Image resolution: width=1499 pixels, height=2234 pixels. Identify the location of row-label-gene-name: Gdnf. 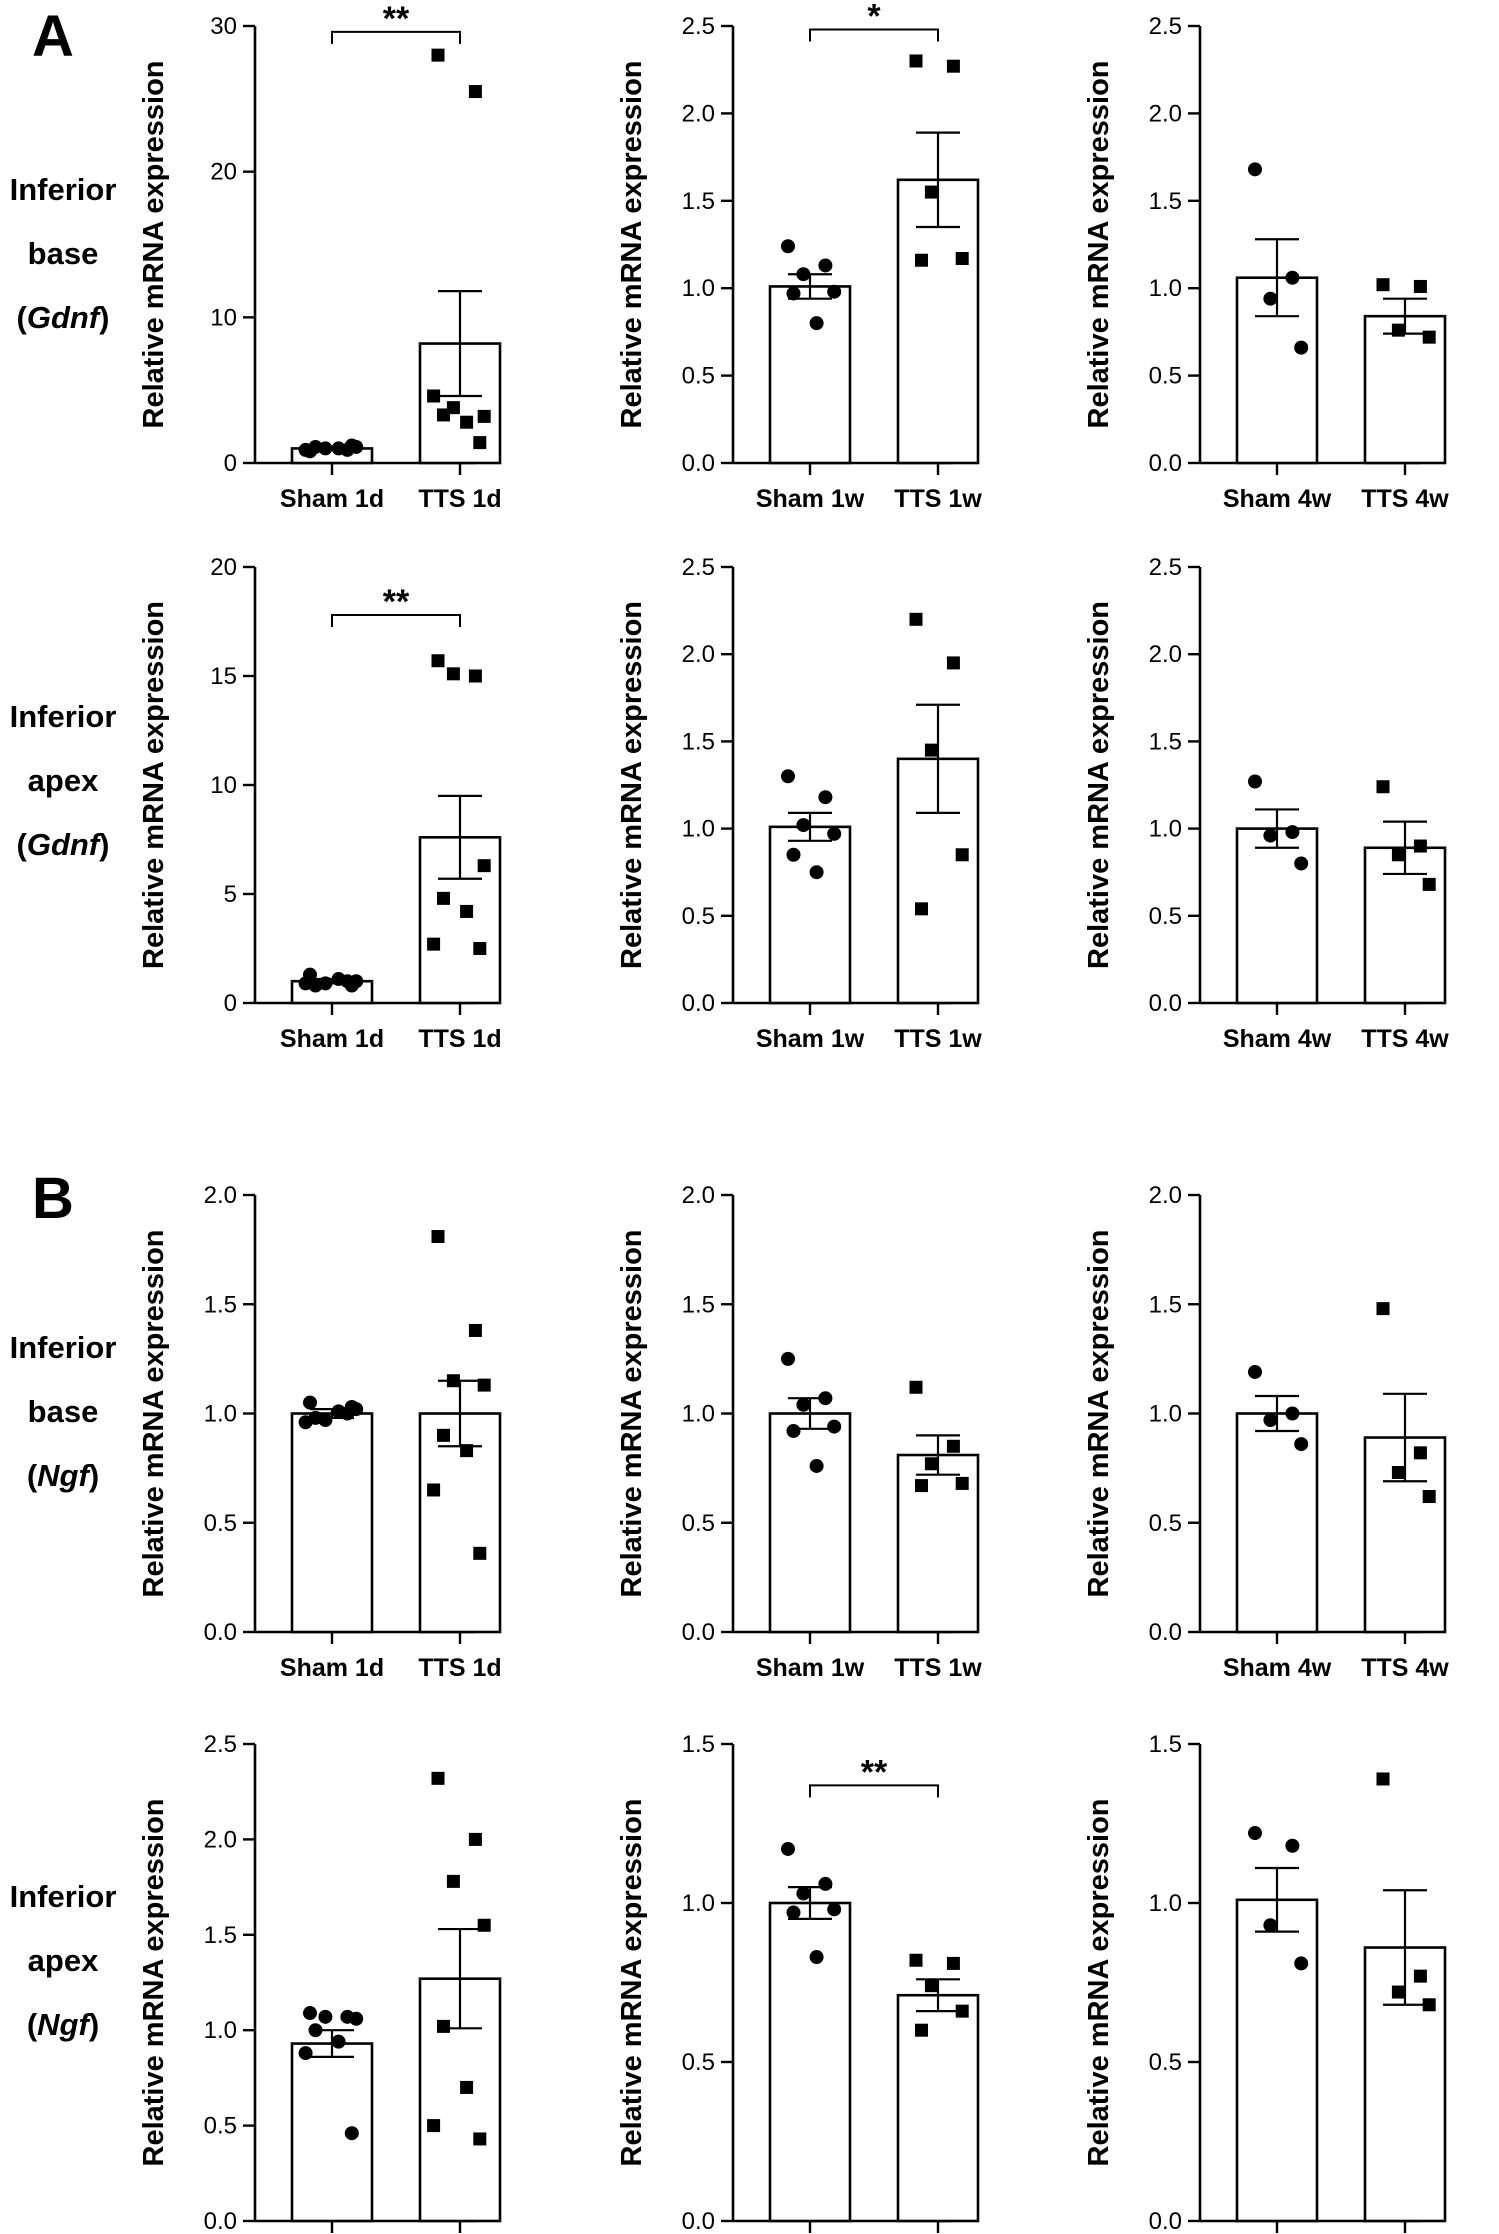
(64, 844).